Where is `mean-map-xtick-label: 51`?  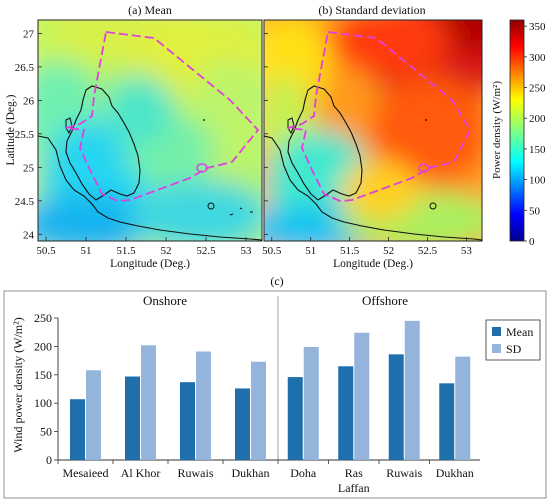
mean-map-xtick-label: 51 is located at coordinates (86, 251).